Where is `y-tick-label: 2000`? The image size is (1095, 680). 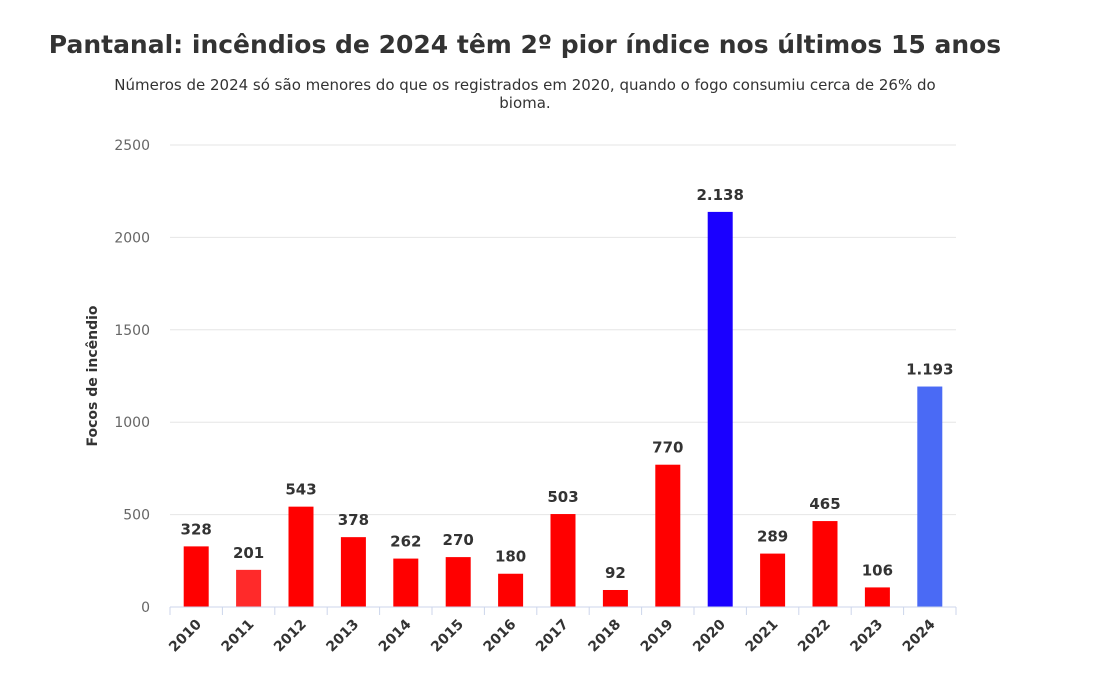 y-tick-label: 2000 is located at coordinates (132, 238).